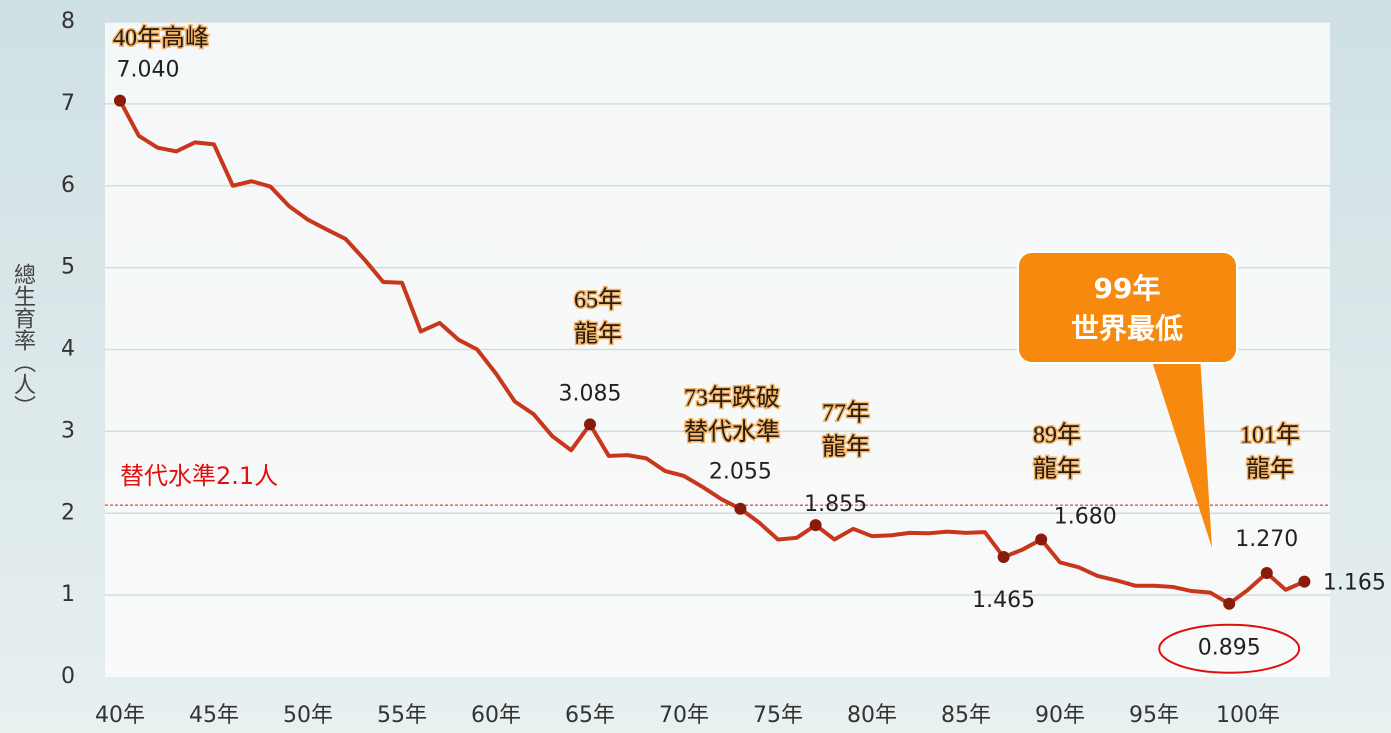  What do you see at coordinates (1354, 583) in the screenshot?
I see `data-label: 1.165` at bounding box center [1354, 583].